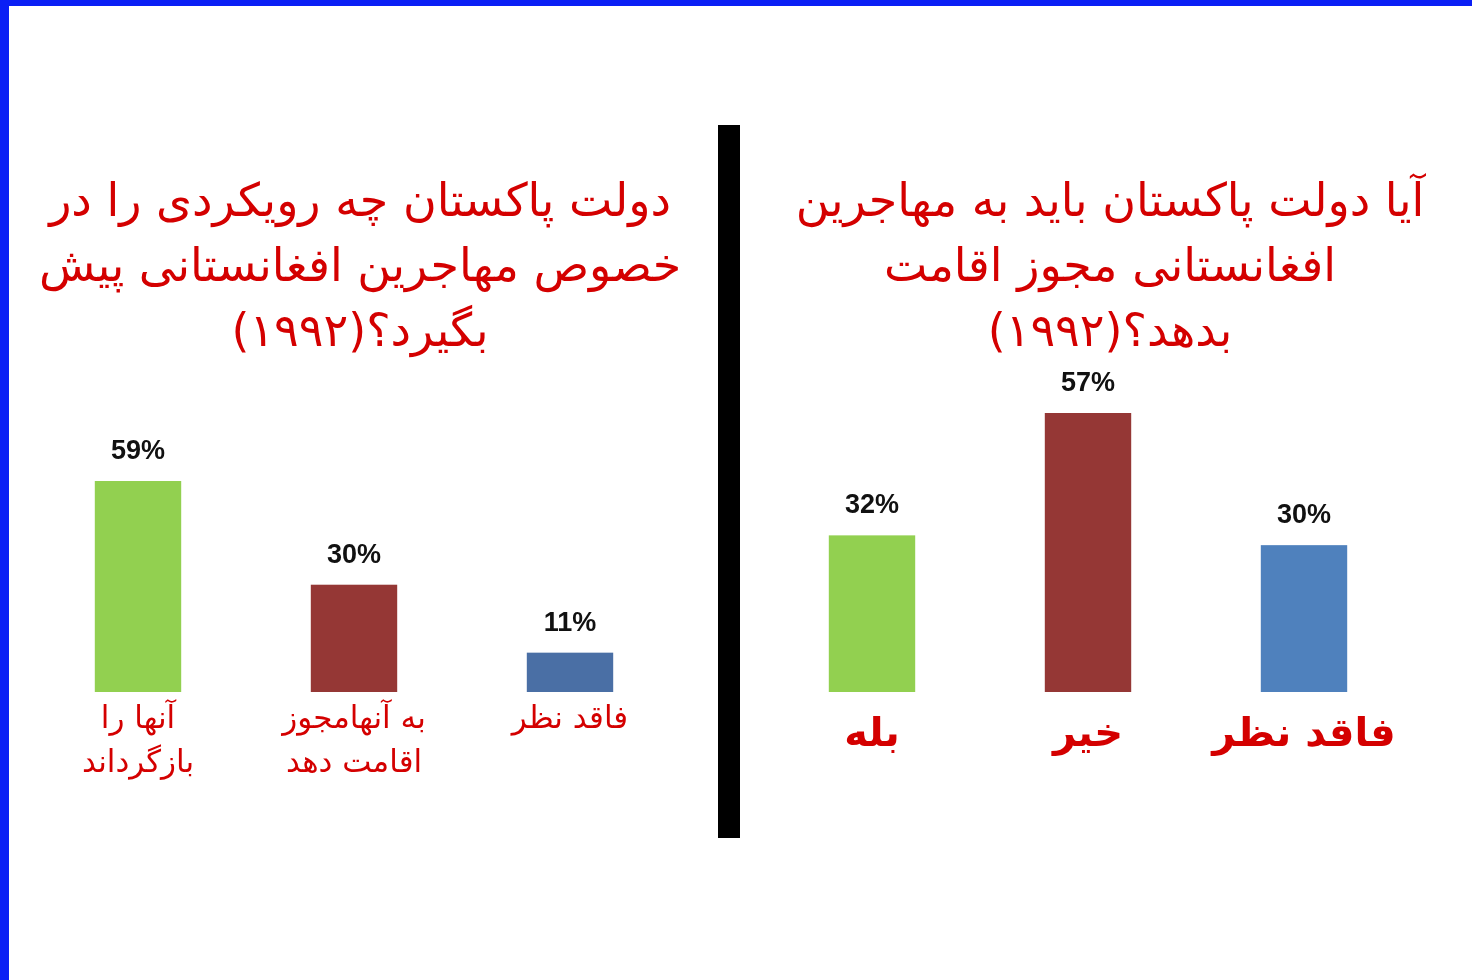 The width and height of the screenshot is (1472, 980). What do you see at coordinates (1088, 382) in the screenshot?
I see `value-label: 57%` at bounding box center [1088, 382].